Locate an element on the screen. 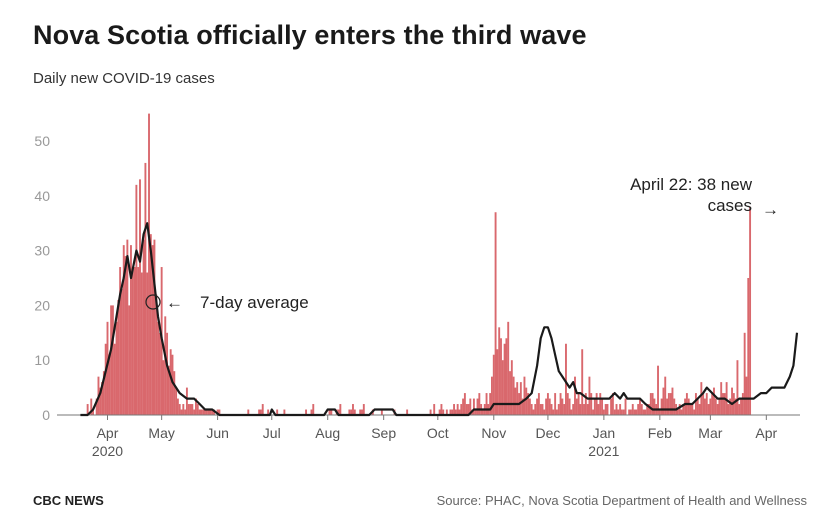  latest-annotation-line2: cases is located at coordinates (730, 205).